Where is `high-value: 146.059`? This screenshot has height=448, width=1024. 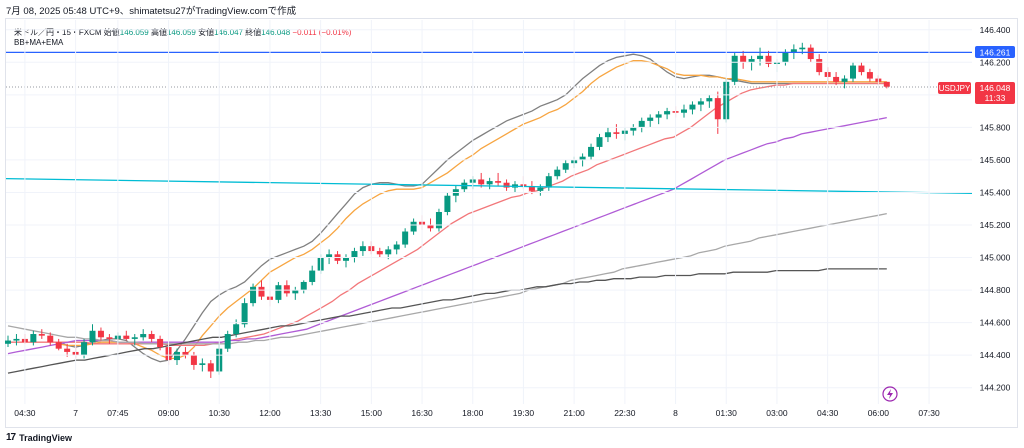 high-value: 146.059 is located at coordinates (181, 32).